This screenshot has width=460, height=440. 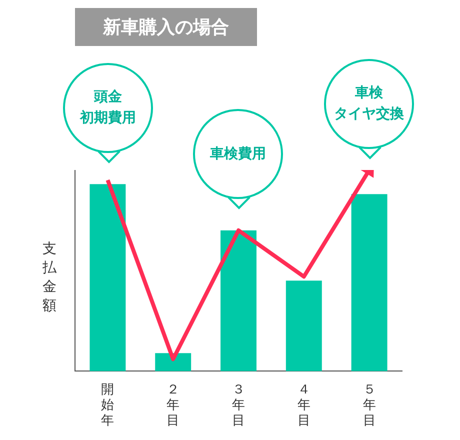 What do you see at coordinates (107, 405) in the screenshot?
I see `x-tick-label: 開始年` at bounding box center [107, 405].